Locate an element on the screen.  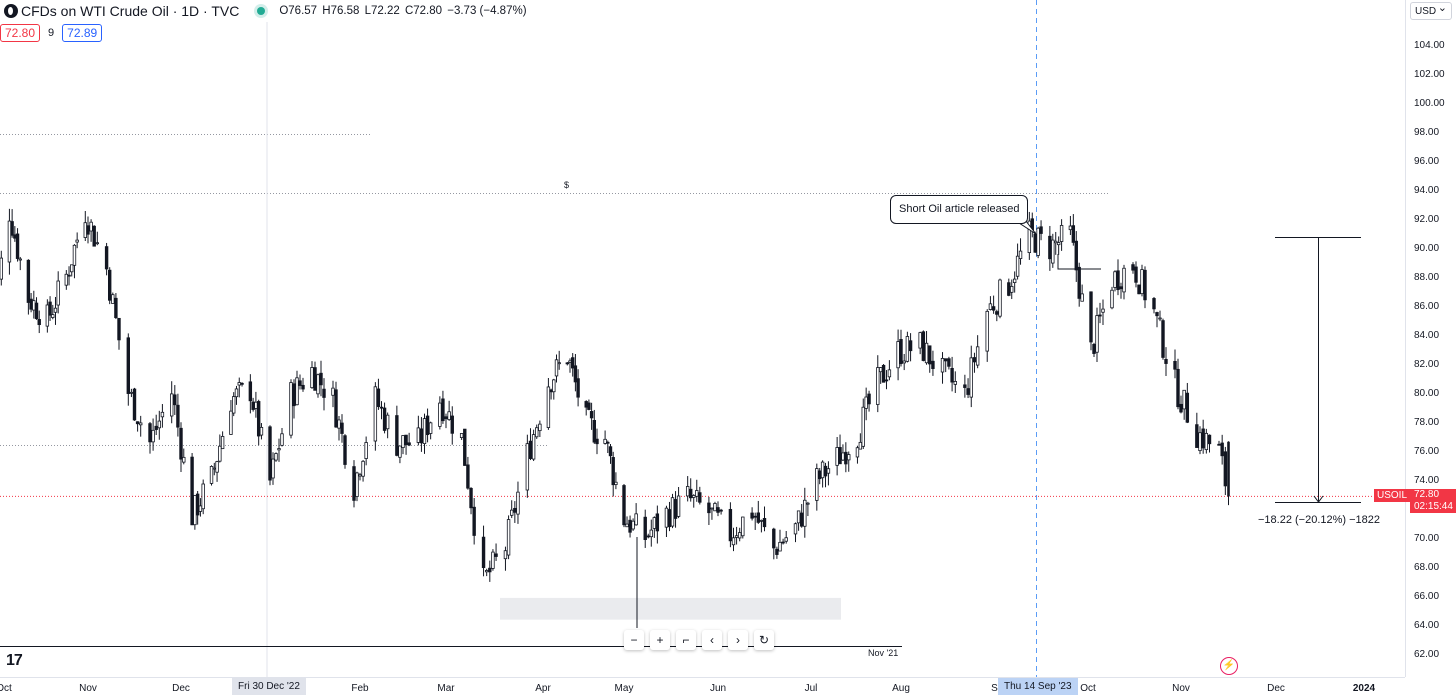
last-price-tag: 72.80 02:15:44 is located at coordinates (1433, 501).